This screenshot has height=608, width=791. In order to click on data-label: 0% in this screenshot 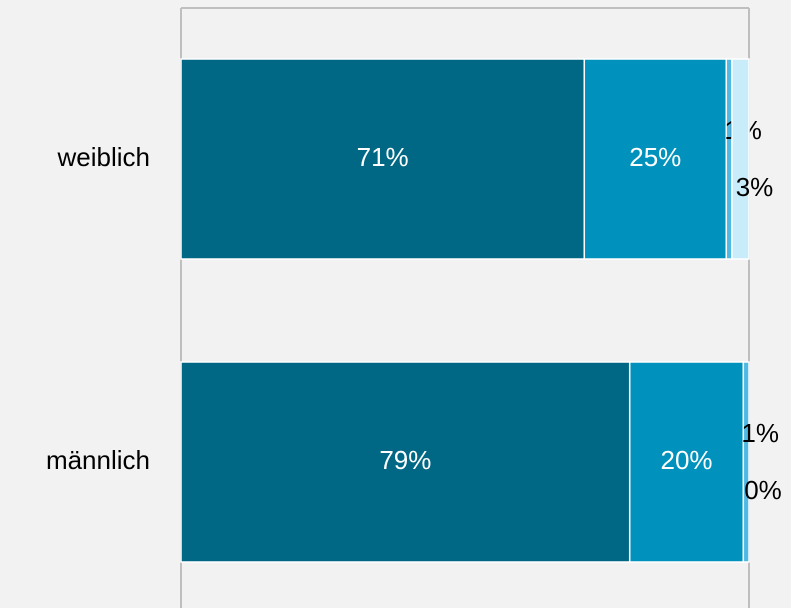, I will do `click(763, 490)`.